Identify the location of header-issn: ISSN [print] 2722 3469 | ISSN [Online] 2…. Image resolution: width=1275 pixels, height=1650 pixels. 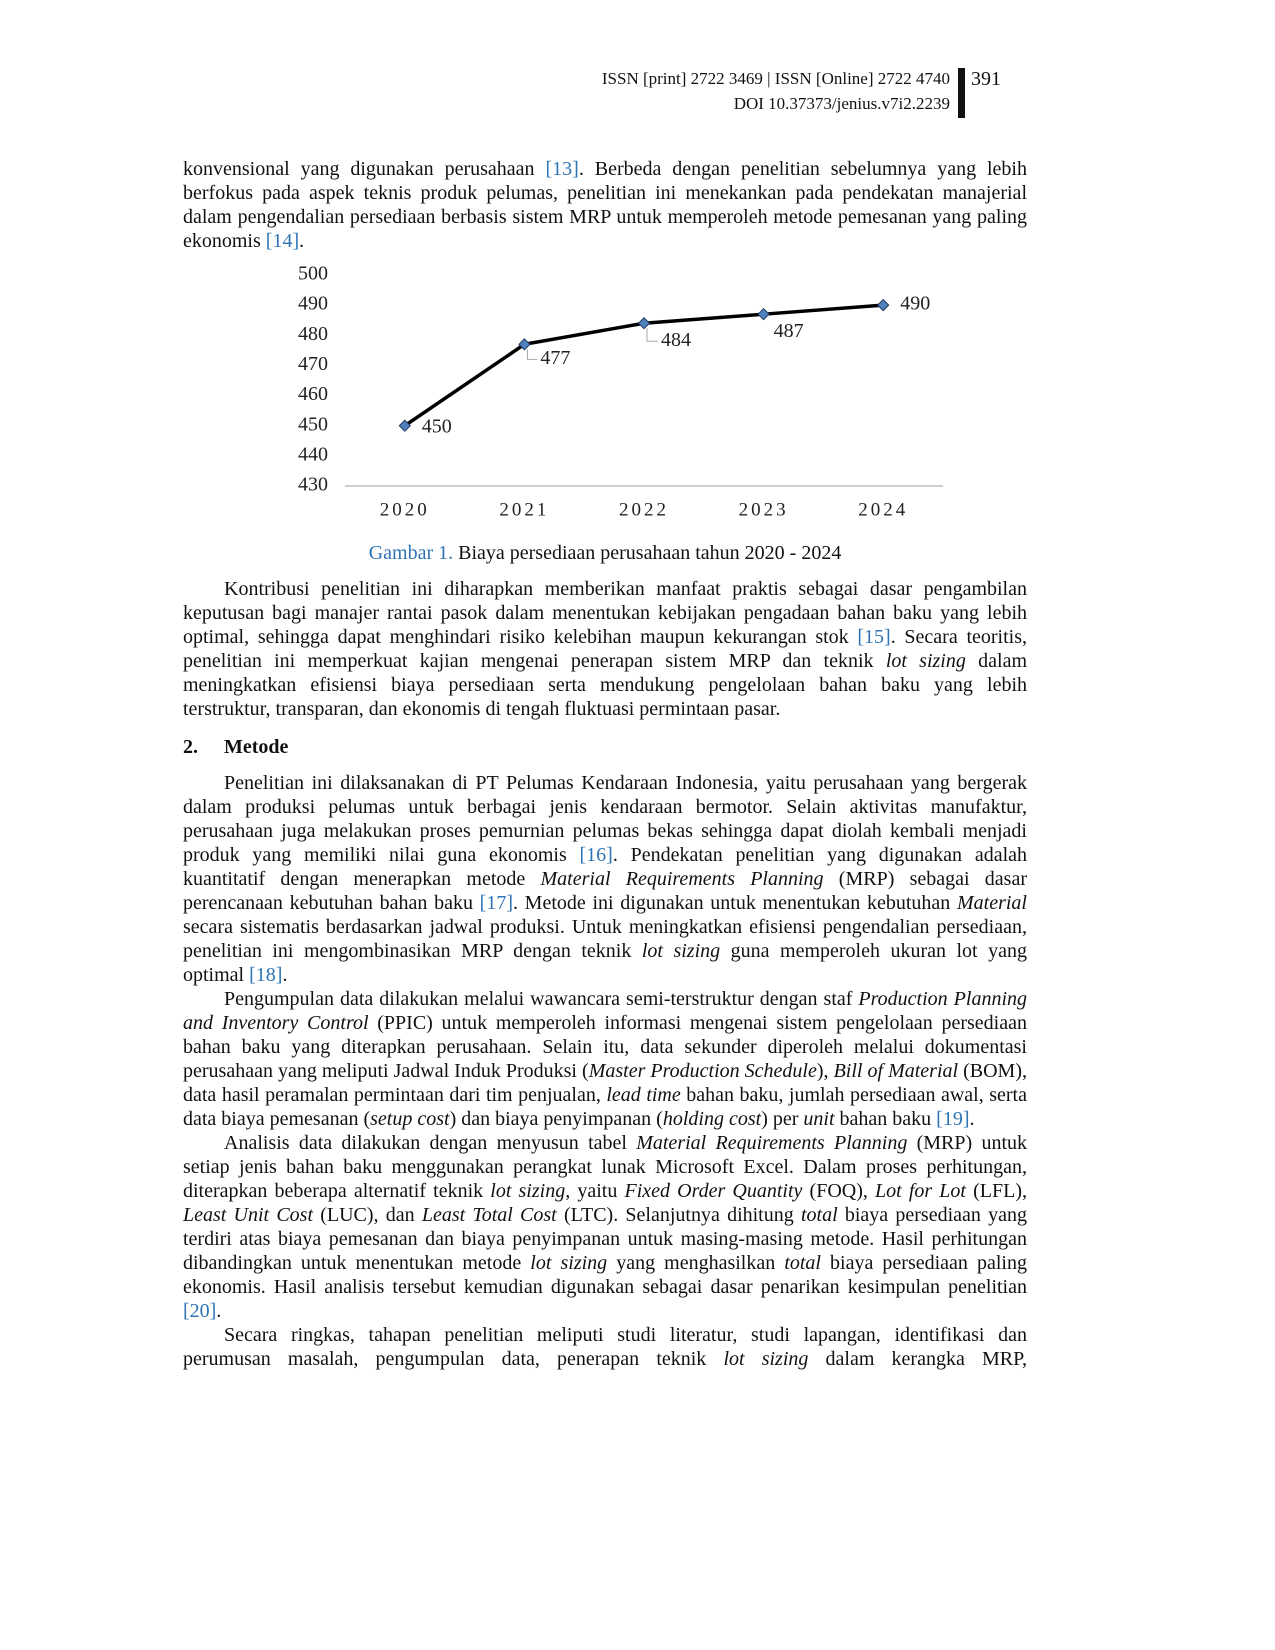
(775, 78).